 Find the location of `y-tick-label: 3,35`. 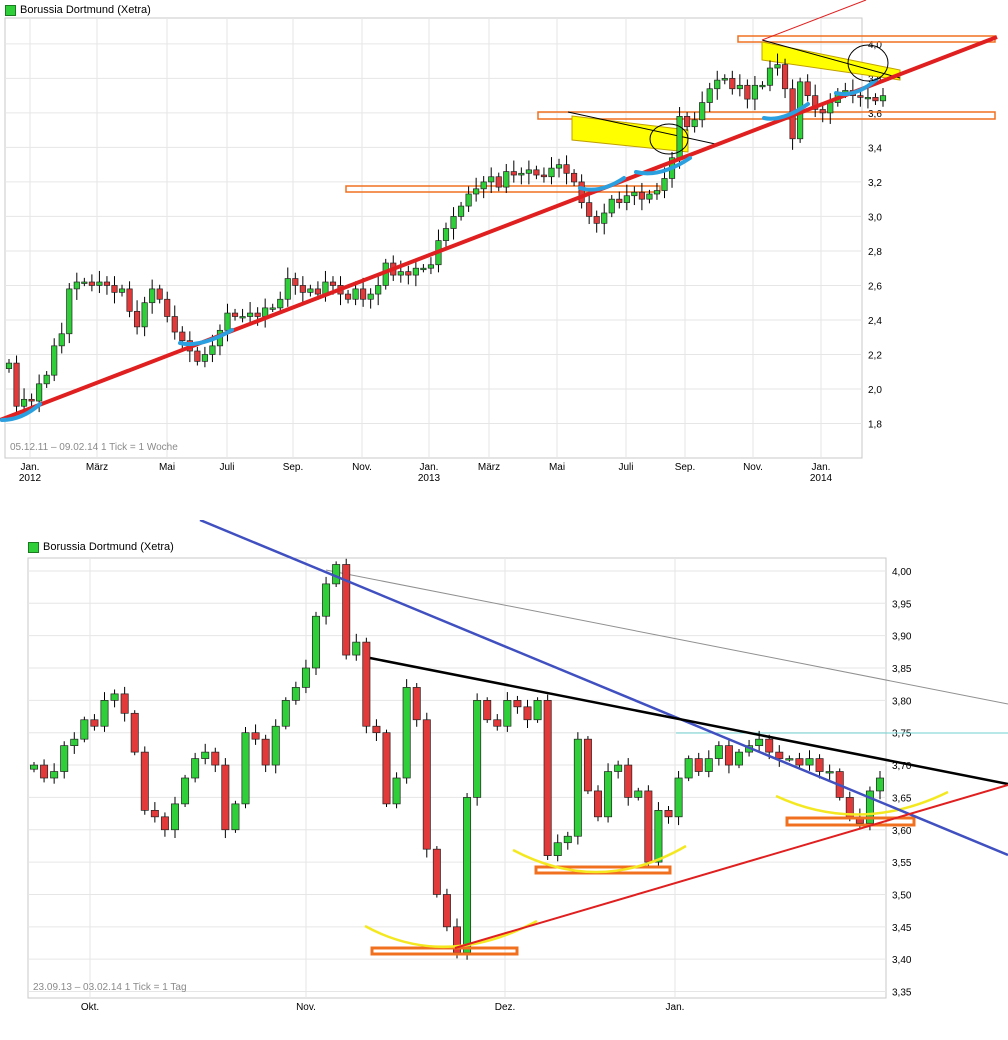

y-tick-label: 3,35 is located at coordinates (902, 993).